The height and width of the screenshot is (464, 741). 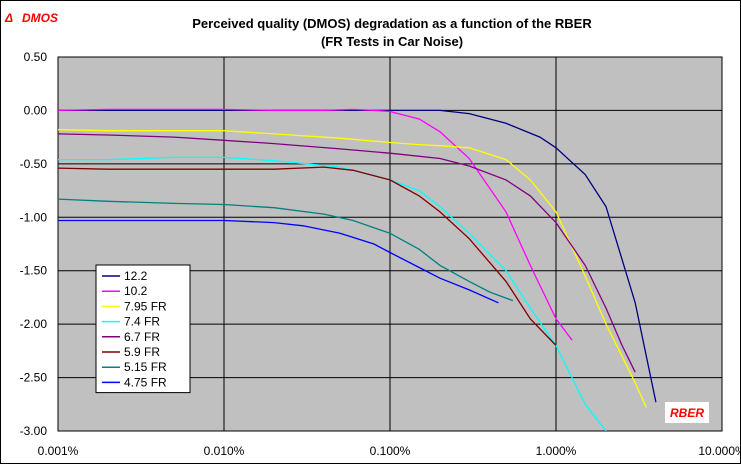 I want to click on x-tick-label: 0.010%, so click(x=224, y=451).